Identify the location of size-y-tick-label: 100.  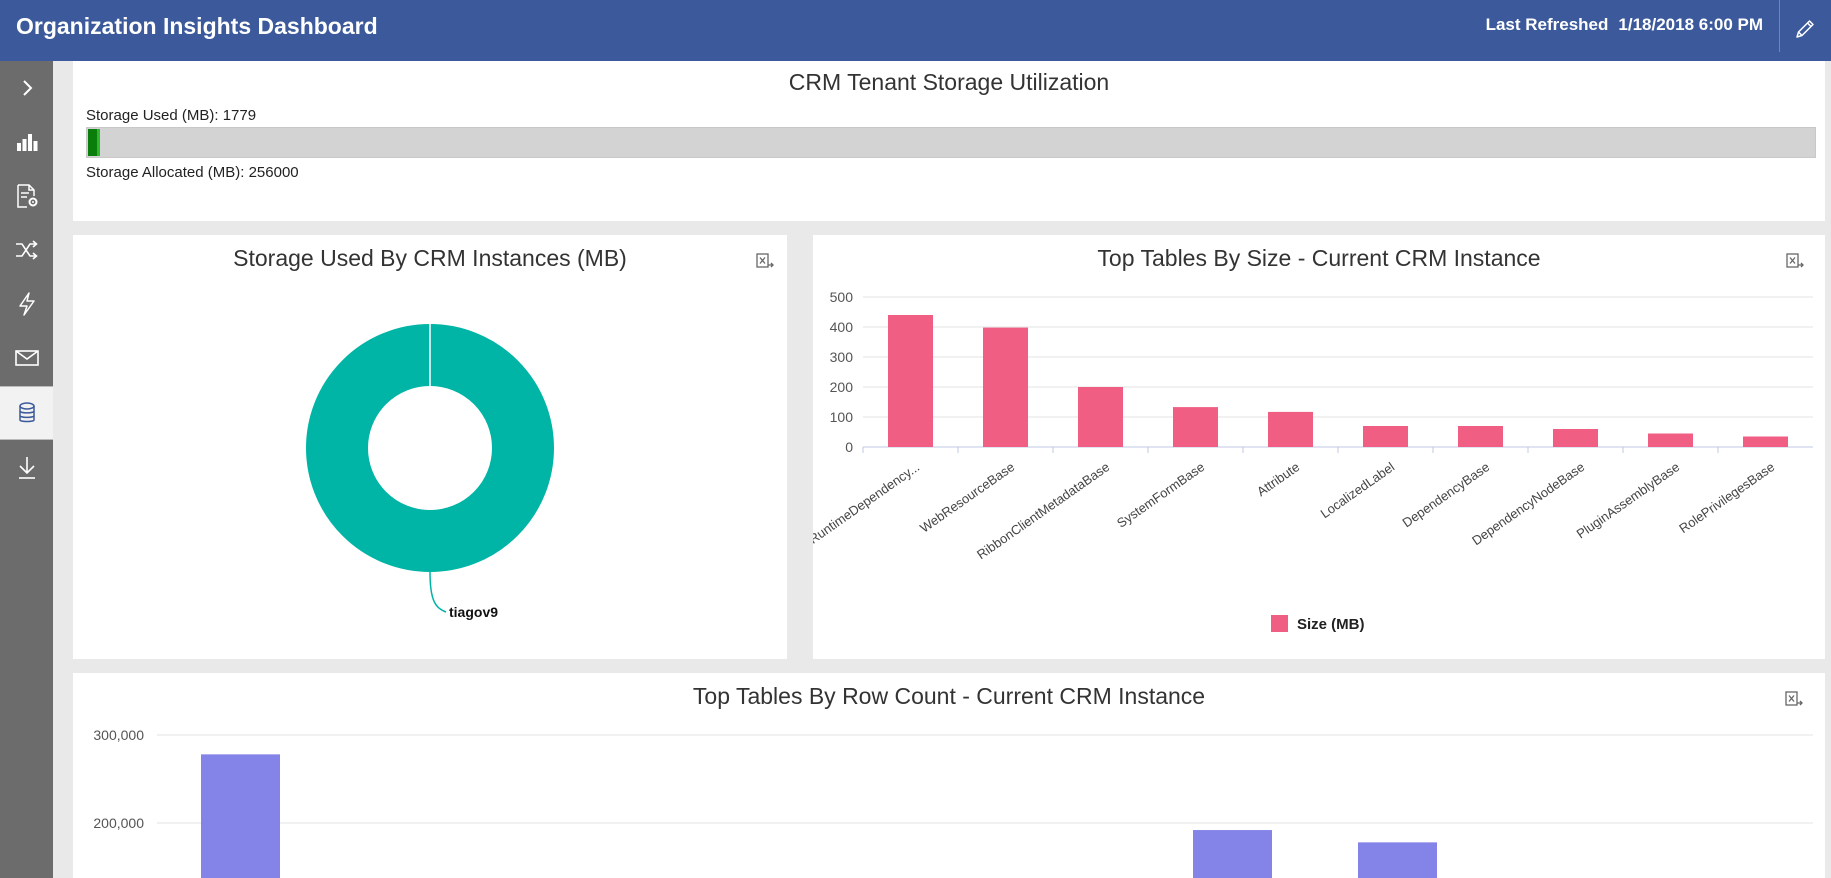
(842, 417).